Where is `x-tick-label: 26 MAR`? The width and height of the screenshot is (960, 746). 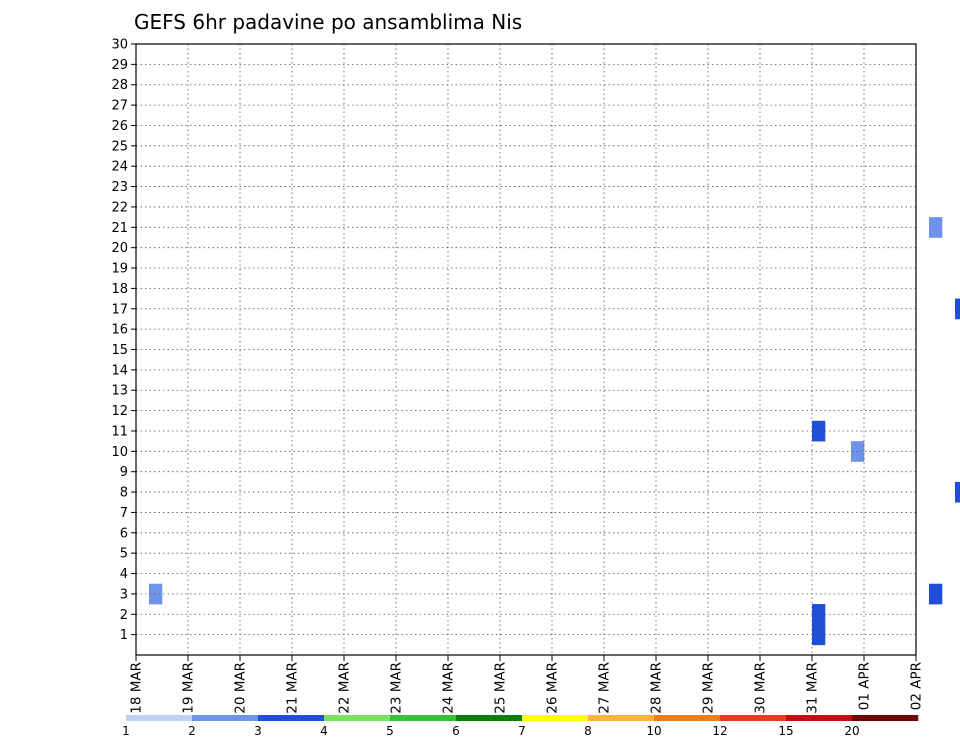
x-tick-label: 26 MAR is located at coordinates (553, 688).